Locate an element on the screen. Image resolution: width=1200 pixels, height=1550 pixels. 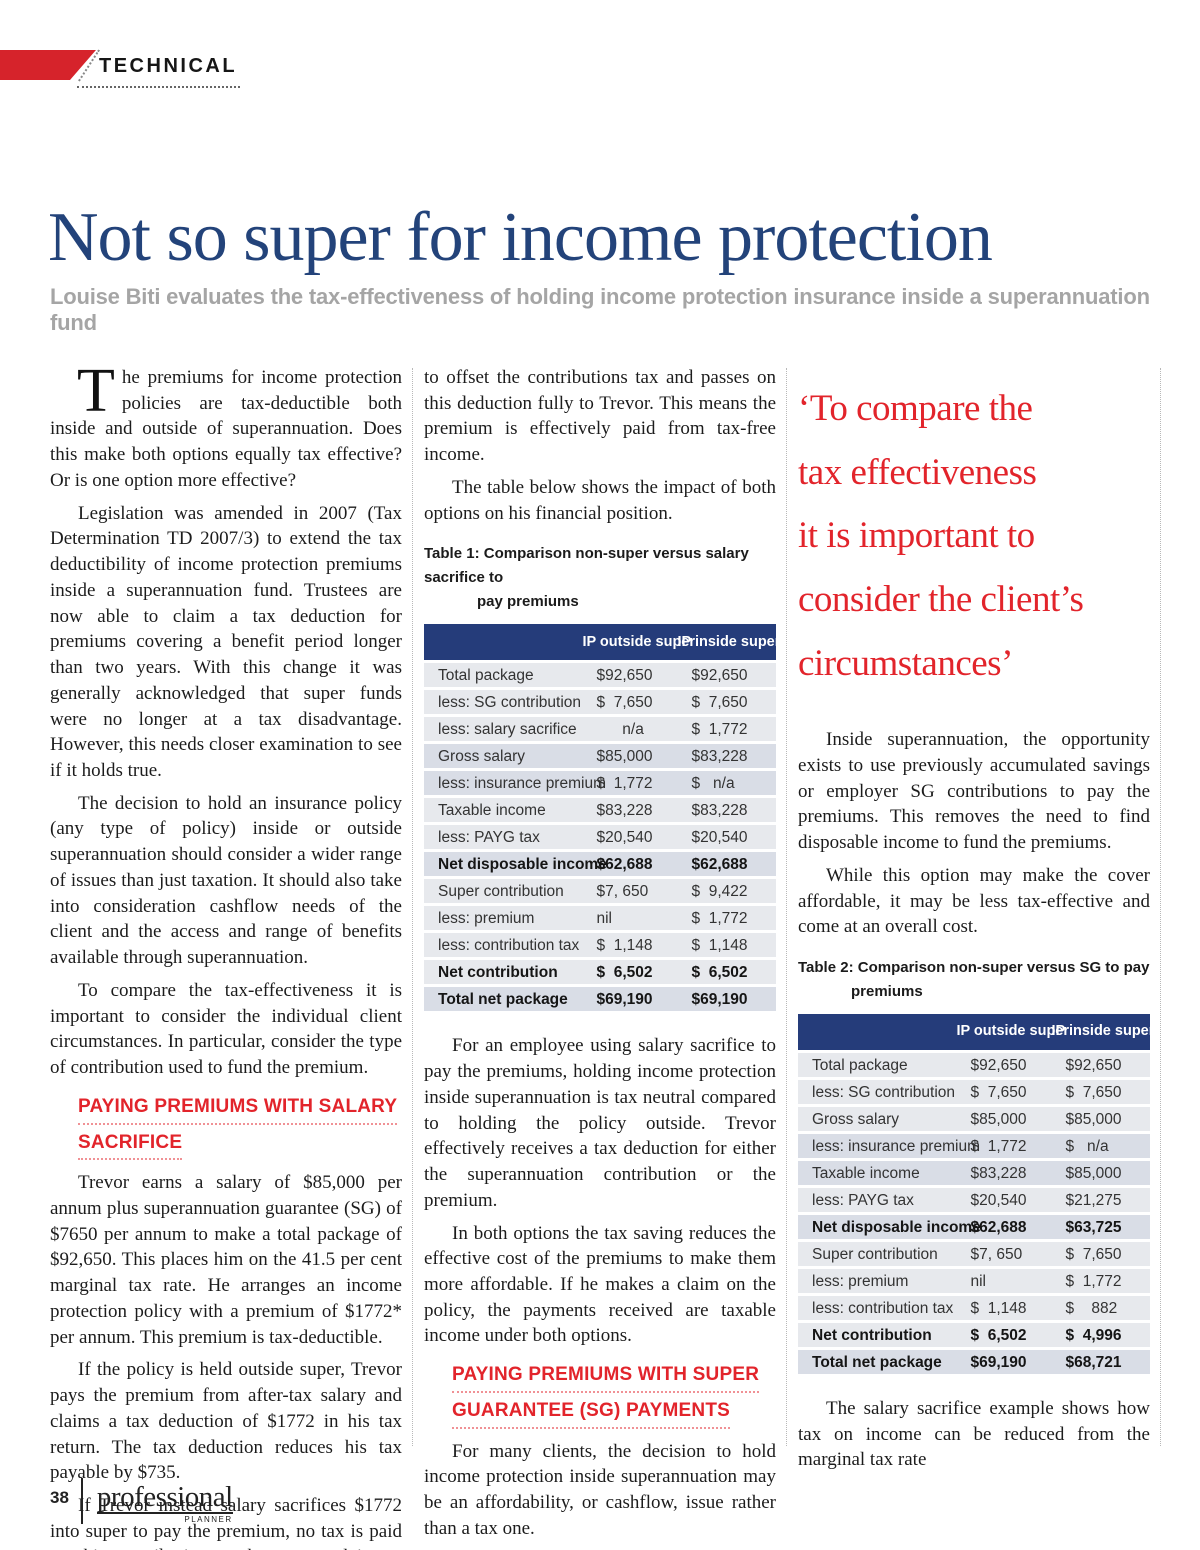
section-heading-line: PAYING PREMIUMS WITH SALARY is located at coordinates (238, 1110).